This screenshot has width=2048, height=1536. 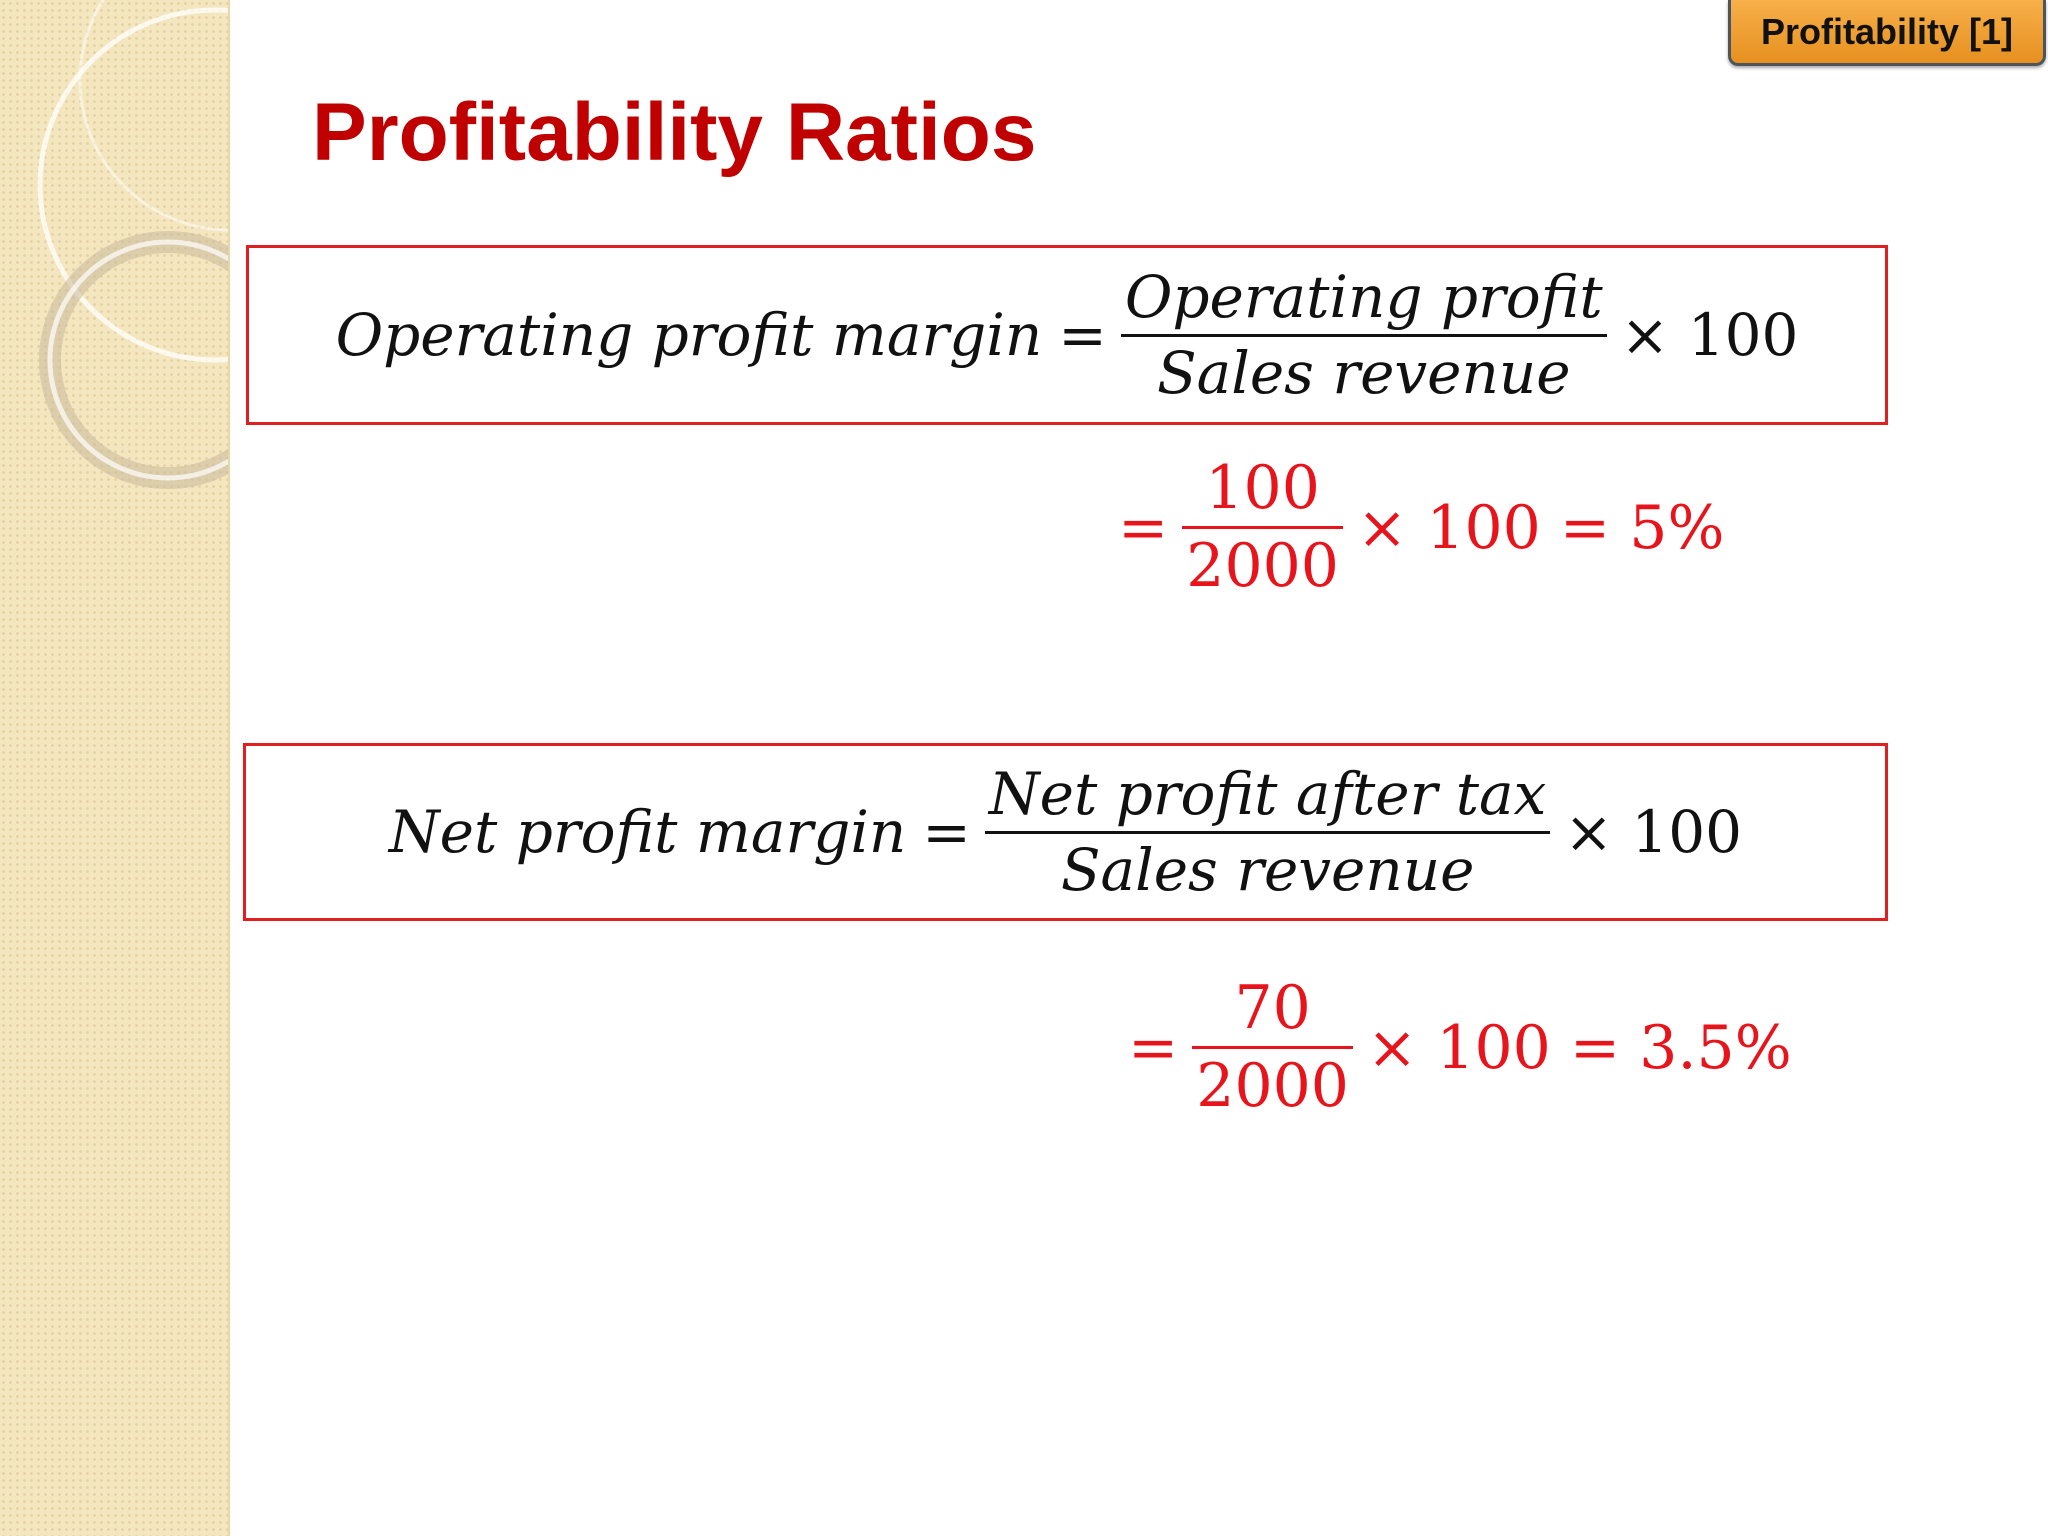 I want to click on section-badge: Profitability [1], so click(x=1887, y=33).